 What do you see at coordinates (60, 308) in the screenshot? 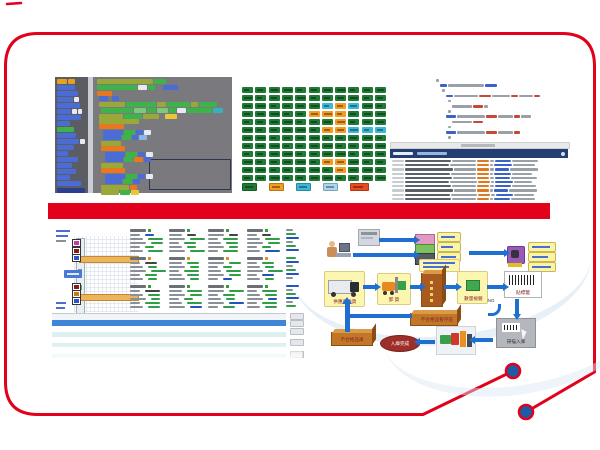
I see `schematic-caption-line` at bounding box center [60, 308].